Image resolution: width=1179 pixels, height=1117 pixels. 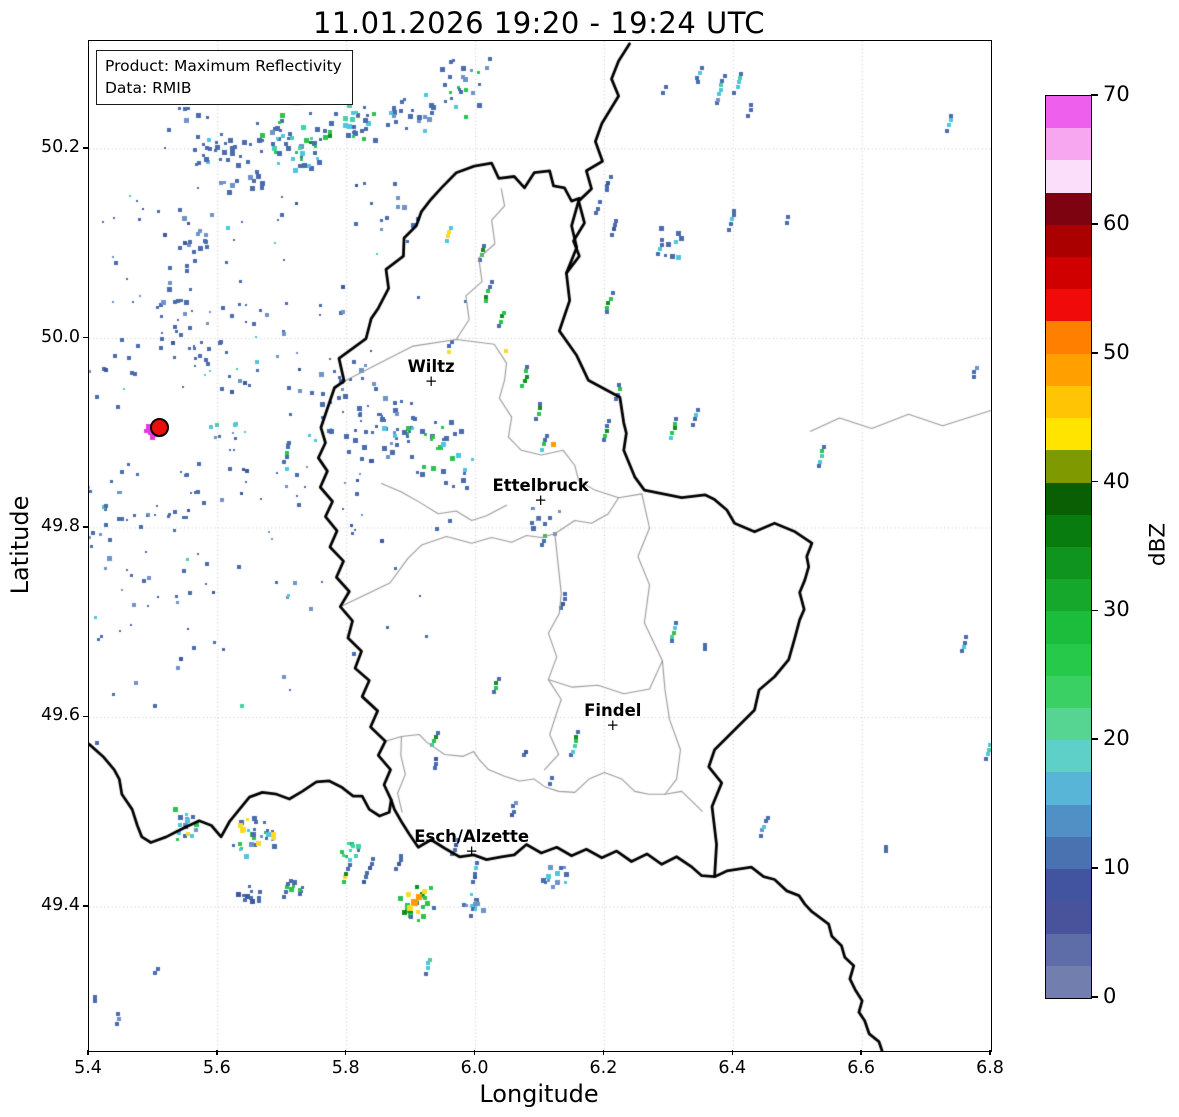 I want to click on city-label-esch-alzette: Esch/Alzette +, so click(x=472, y=843).